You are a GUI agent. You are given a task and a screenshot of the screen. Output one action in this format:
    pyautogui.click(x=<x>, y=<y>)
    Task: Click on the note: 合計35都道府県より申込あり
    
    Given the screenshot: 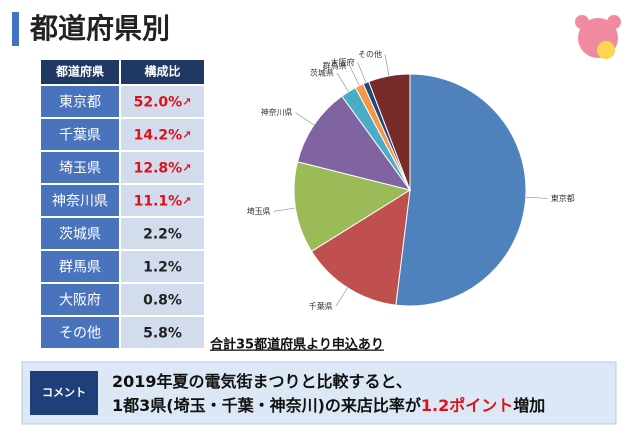 What is the action you would take?
    pyautogui.click(x=297, y=345)
    